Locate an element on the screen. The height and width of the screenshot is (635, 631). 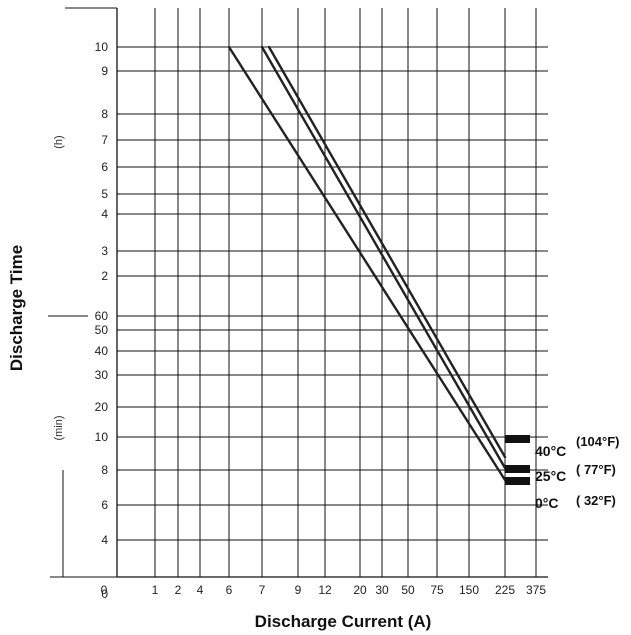
y-tick-label: 0 is located at coordinates (104, 594).